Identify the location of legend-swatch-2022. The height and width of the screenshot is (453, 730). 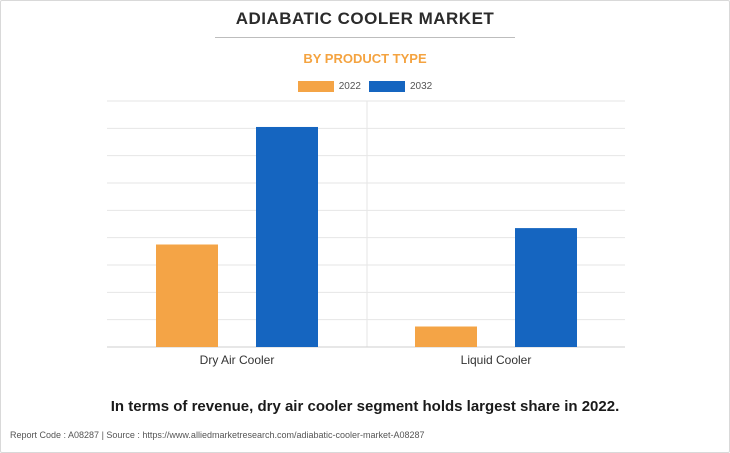
(315, 86).